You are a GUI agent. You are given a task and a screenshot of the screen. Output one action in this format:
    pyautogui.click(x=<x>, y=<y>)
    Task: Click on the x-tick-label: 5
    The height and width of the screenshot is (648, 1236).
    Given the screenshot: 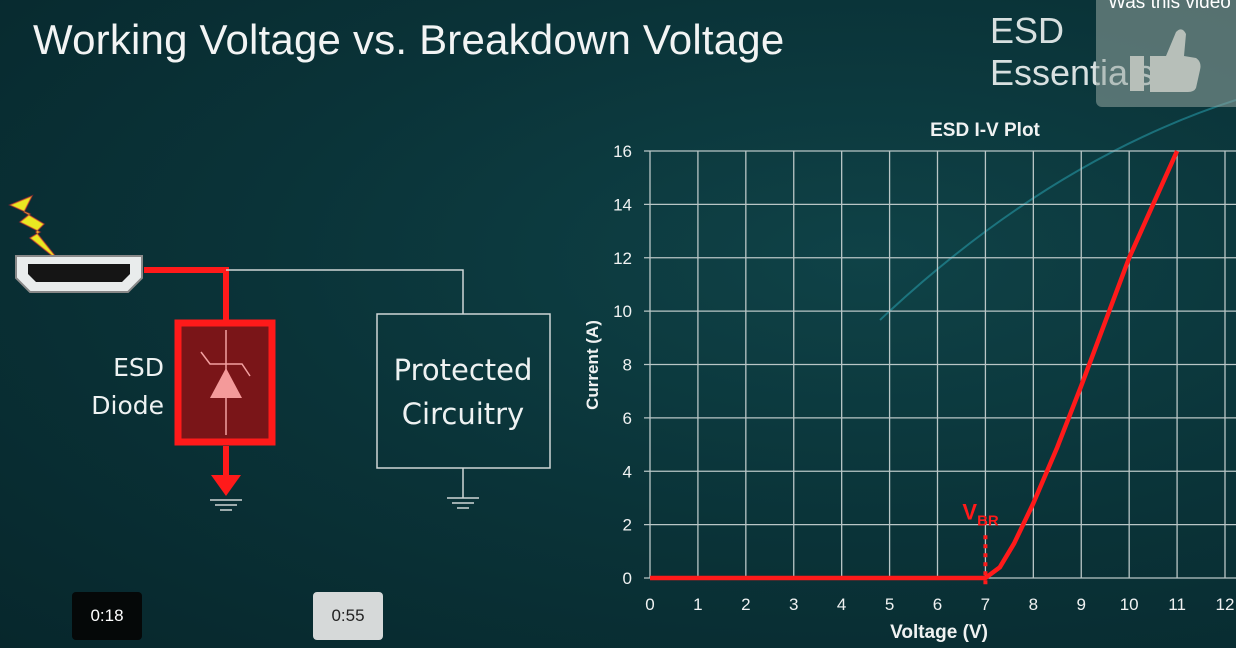 What is the action you would take?
    pyautogui.click(x=889, y=604)
    